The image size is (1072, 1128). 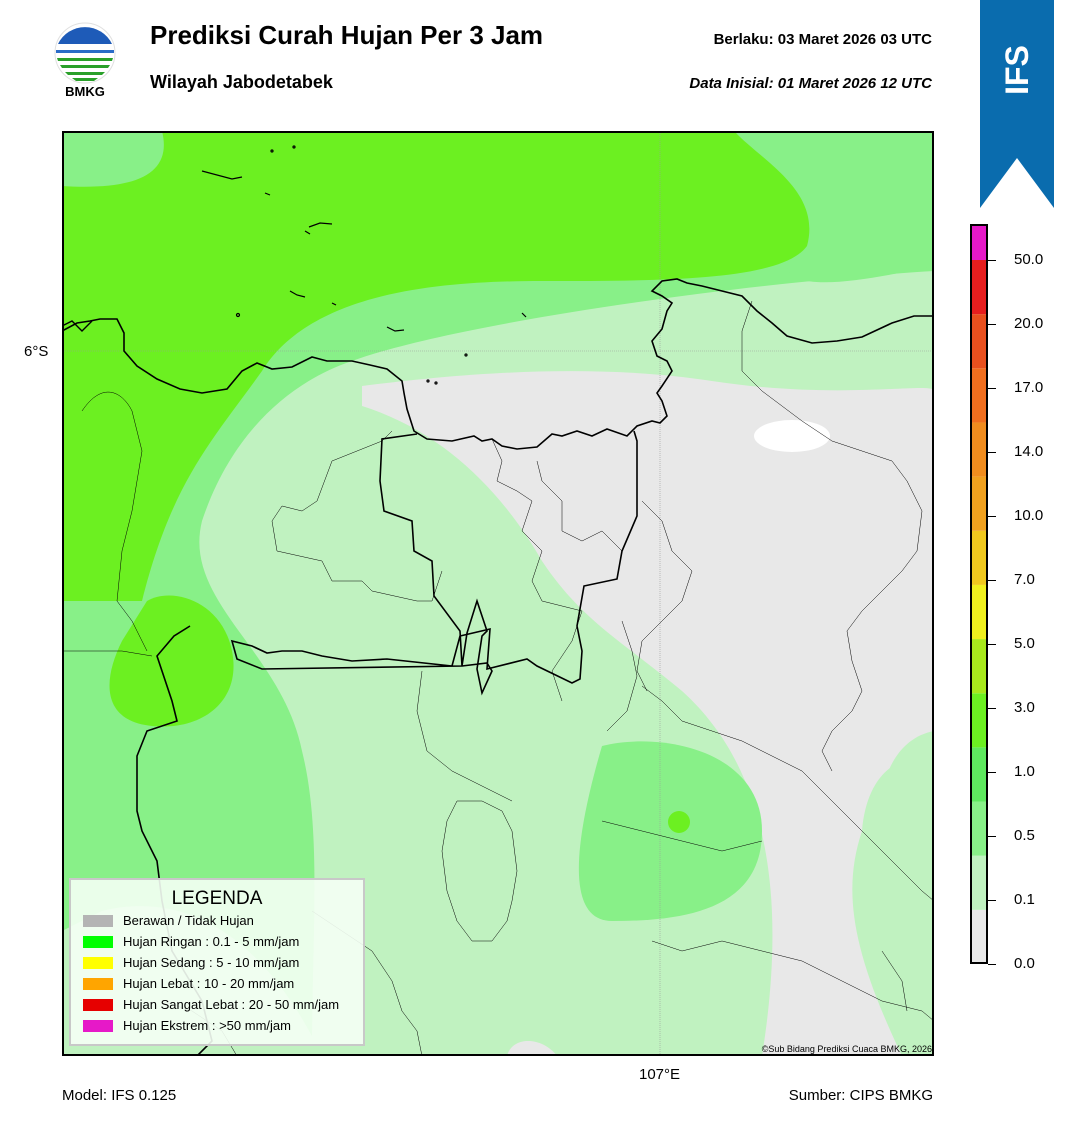 I want to click on colorbar-tick-label: 1.0, so click(x=1024, y=771).